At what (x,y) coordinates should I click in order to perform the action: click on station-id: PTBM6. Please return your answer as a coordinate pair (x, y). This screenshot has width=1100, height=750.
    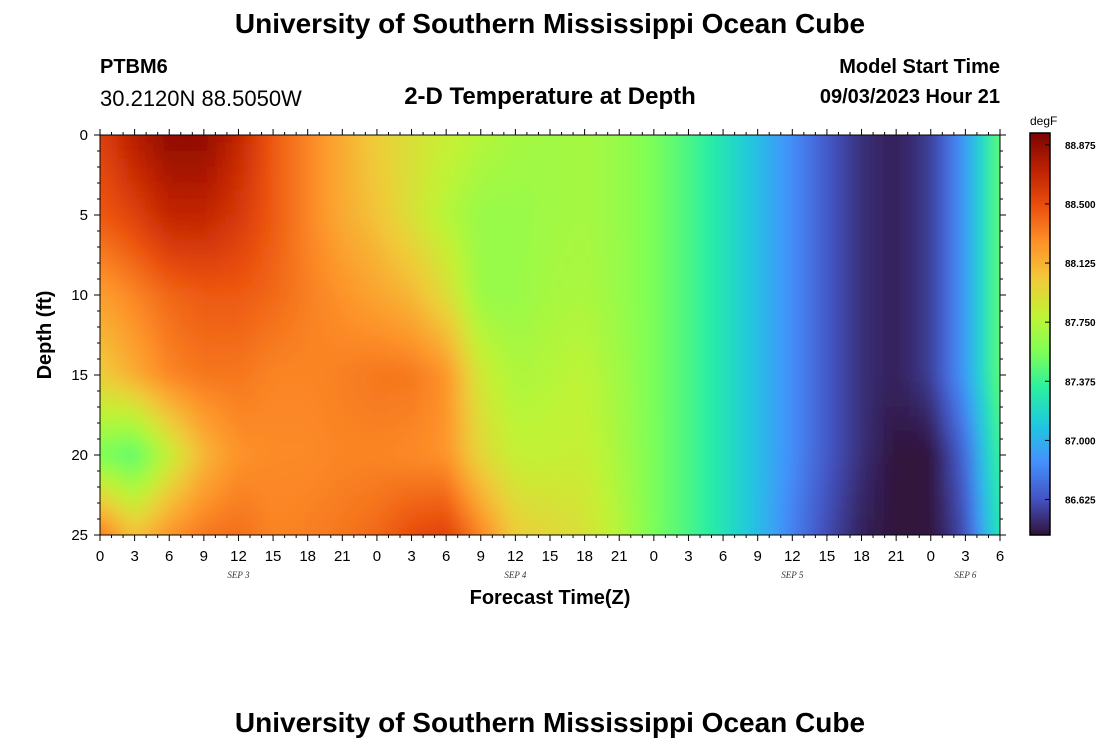
    Looking at the image, I should click on (134, 67).